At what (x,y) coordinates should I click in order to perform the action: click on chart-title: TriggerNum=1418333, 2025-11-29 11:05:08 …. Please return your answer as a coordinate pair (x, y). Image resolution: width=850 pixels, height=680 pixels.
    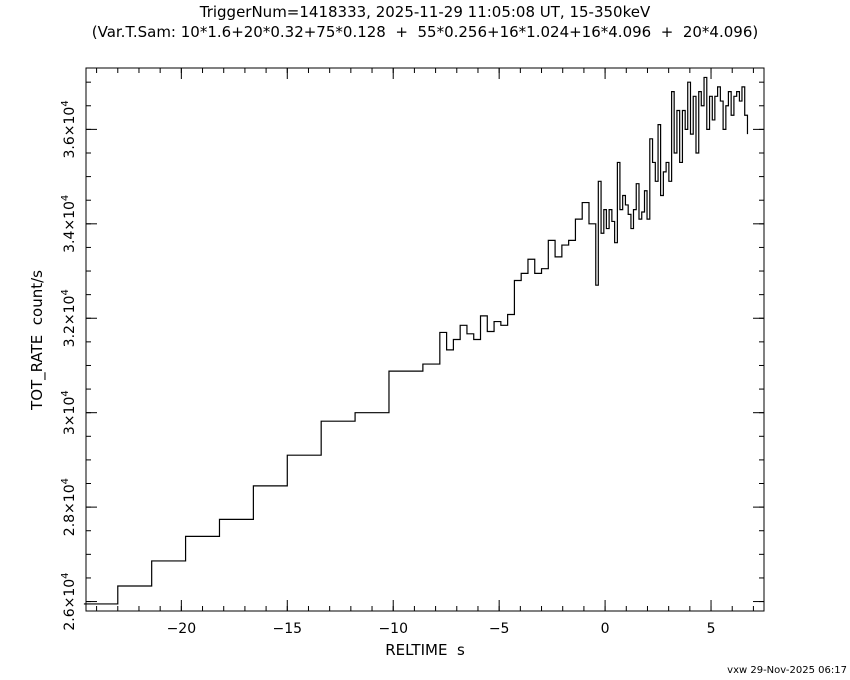
    Looking at the image, I should click on (425, 12).